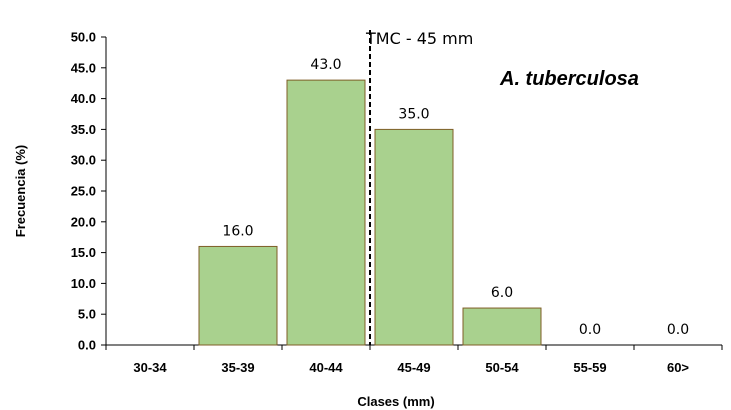 This screenshot has width=731, height=410. Describe the element at coordinates (395, 401) in the screenshot. I see `x-axis-title: Clases (mm)` at that location.